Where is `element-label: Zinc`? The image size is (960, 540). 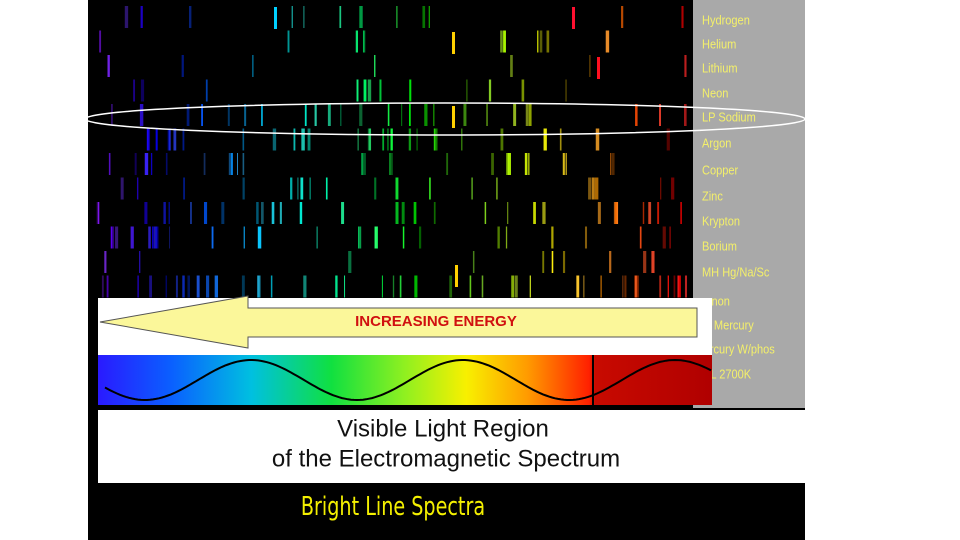
element-label: Zinc is located at coordinates (712, 196).